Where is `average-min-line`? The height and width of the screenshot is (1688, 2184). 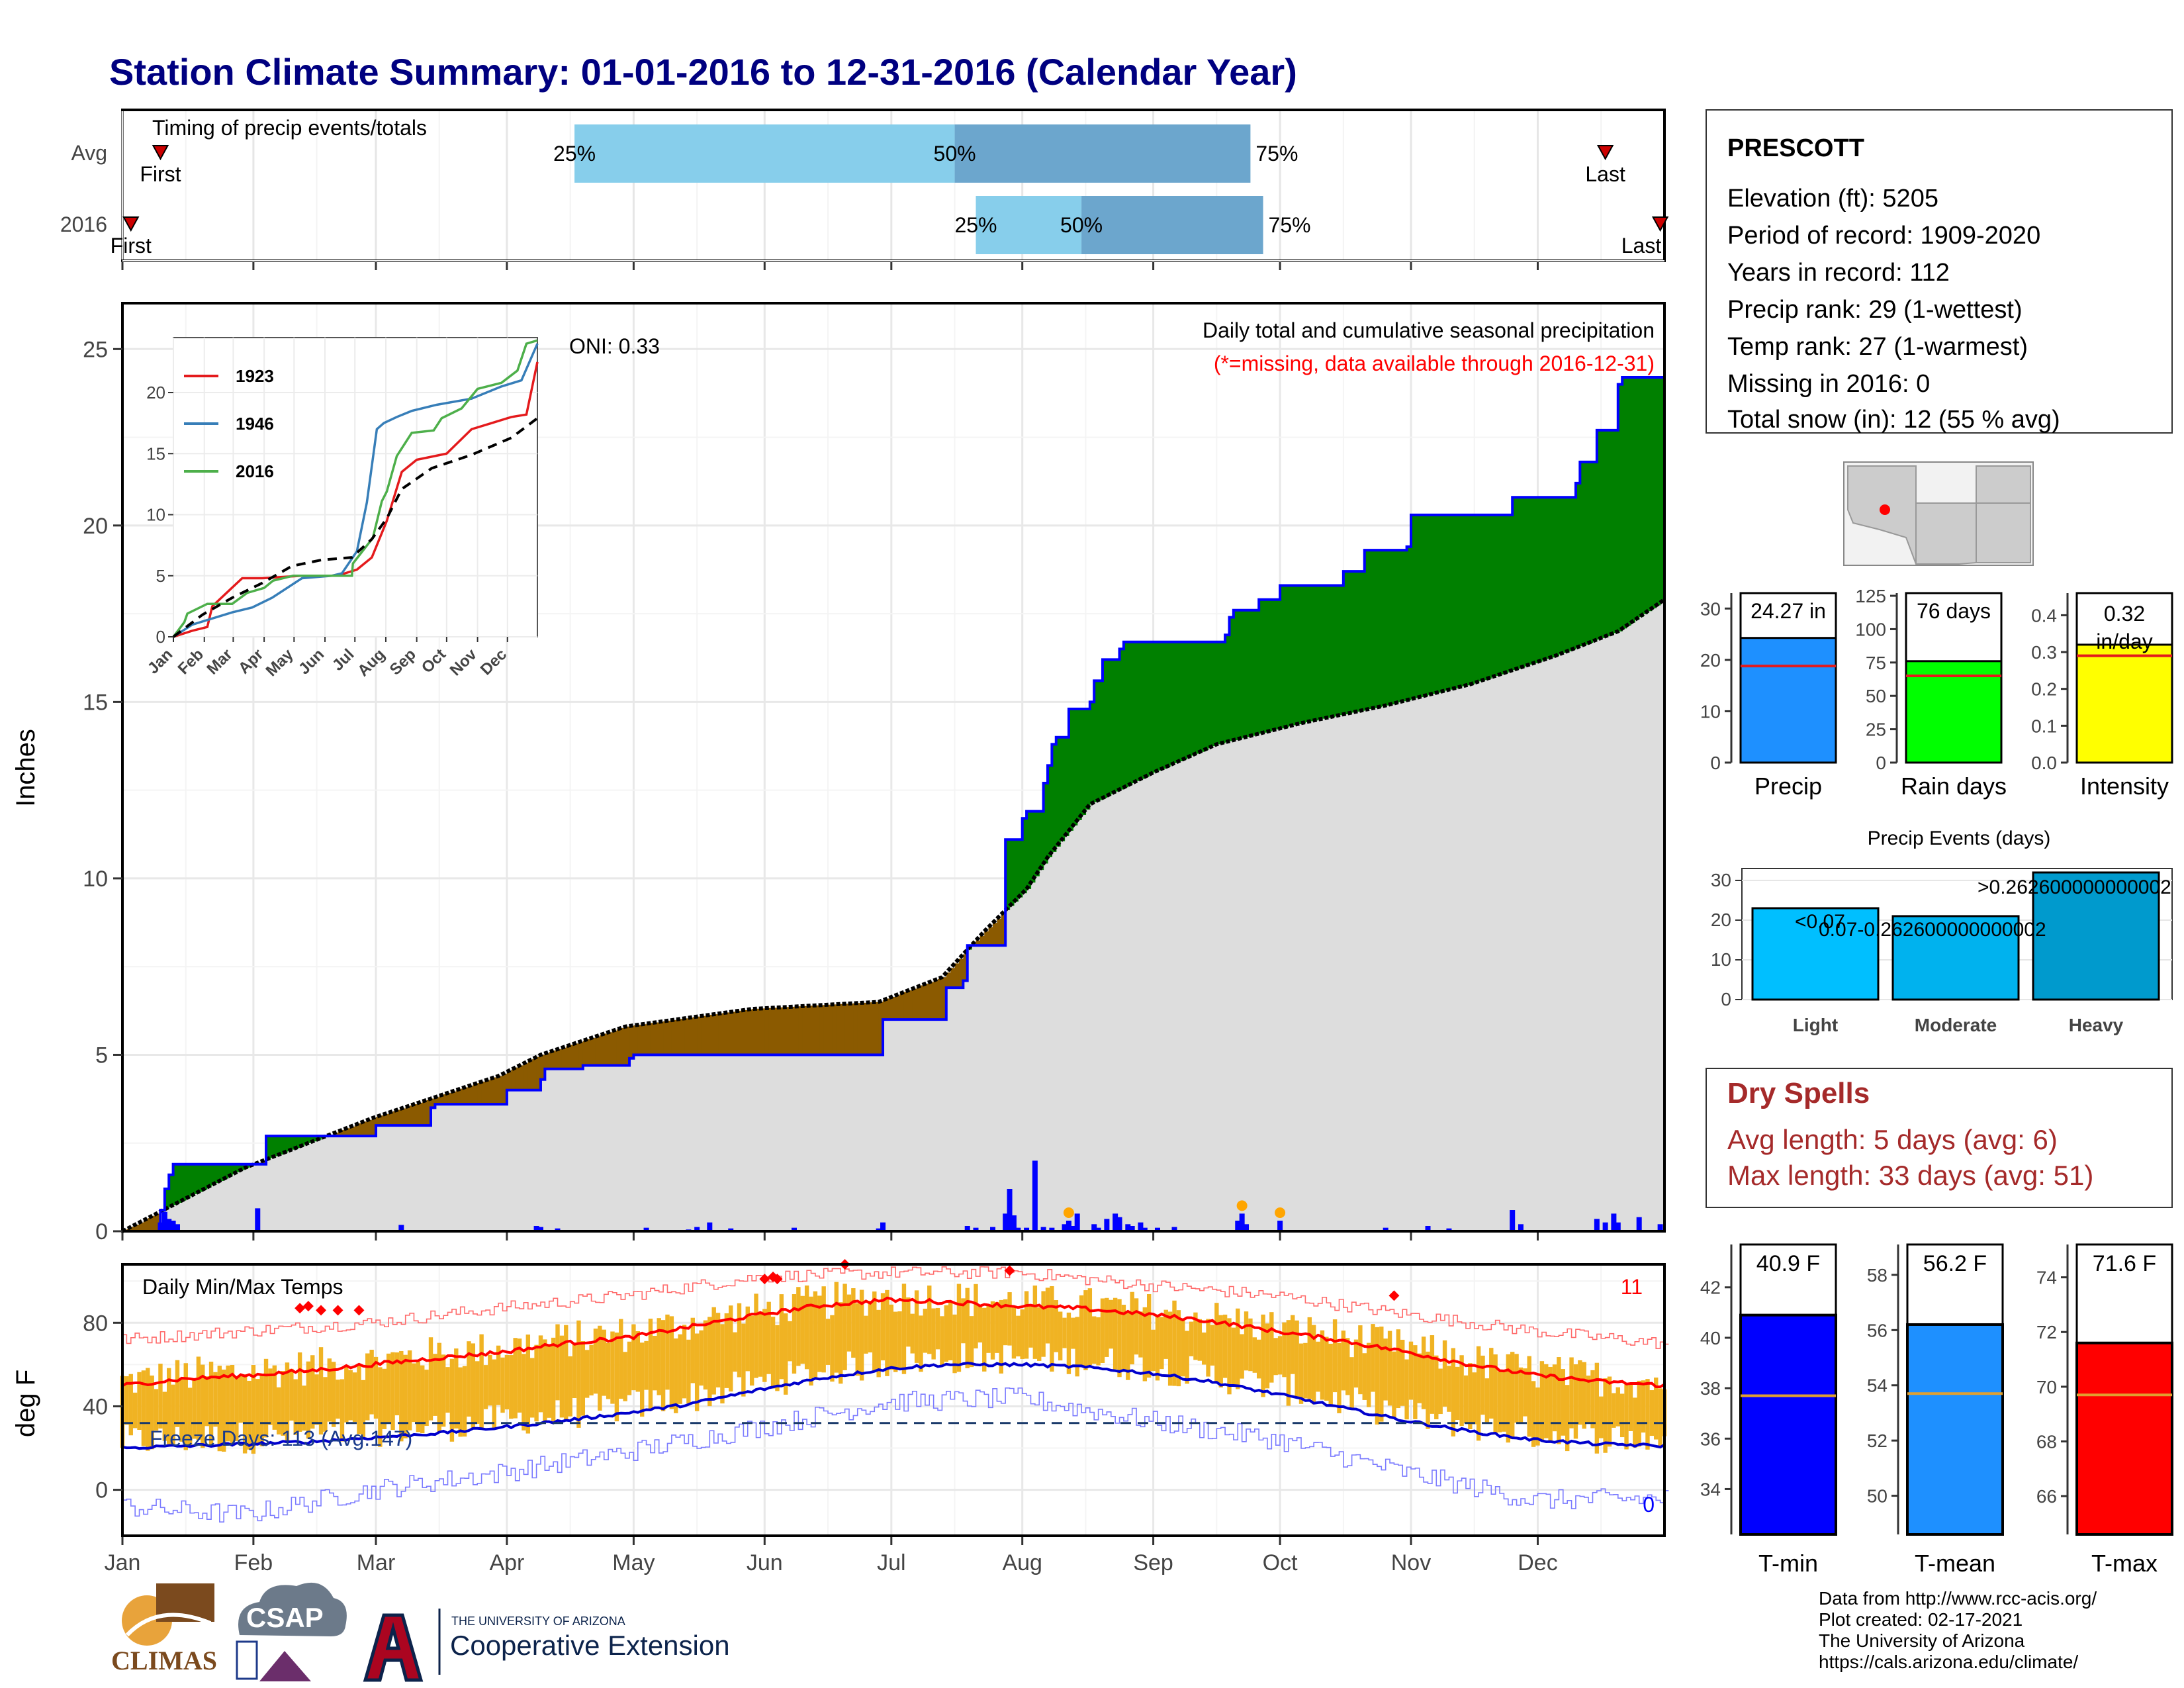
average-min-line is located at coordinates (893, 1406).